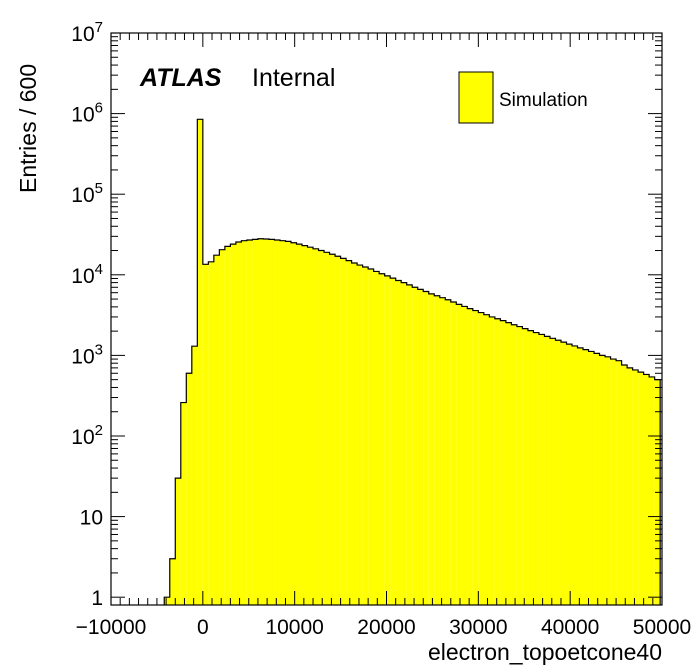  What do you see at coordinates (293, 78) in the screenshot?
I see `atlas-status-label: Internal` at bounding box center [293, 78].